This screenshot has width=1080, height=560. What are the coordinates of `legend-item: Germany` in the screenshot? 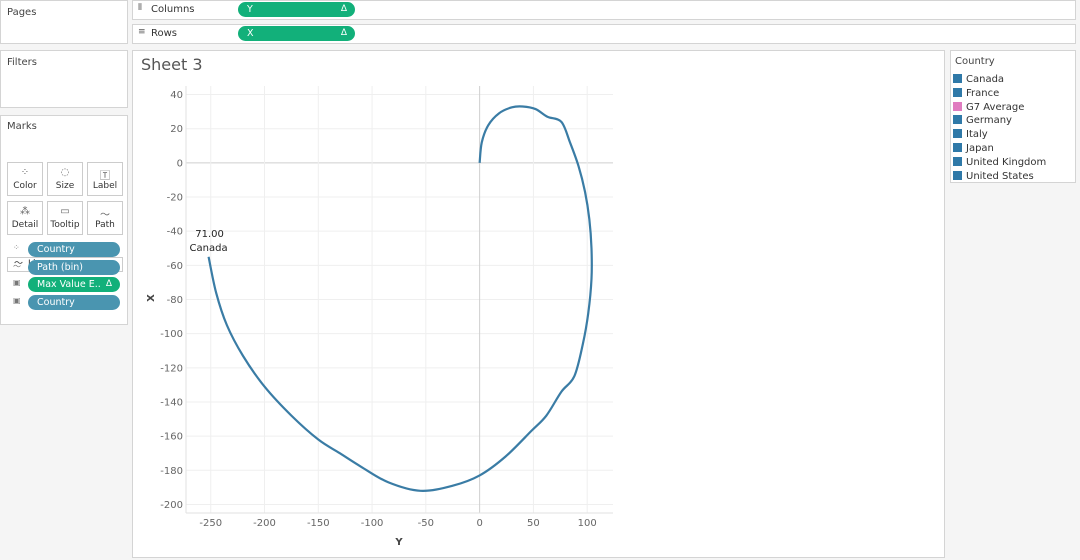 It's located at (982, 121).